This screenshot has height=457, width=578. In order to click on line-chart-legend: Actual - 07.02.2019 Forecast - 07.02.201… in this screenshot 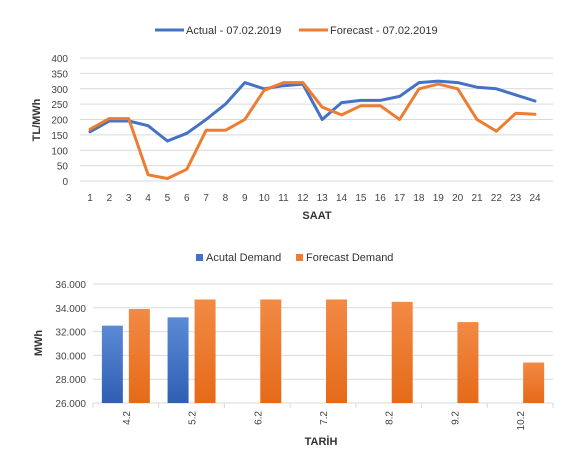, I will do `click(296, 31)`.